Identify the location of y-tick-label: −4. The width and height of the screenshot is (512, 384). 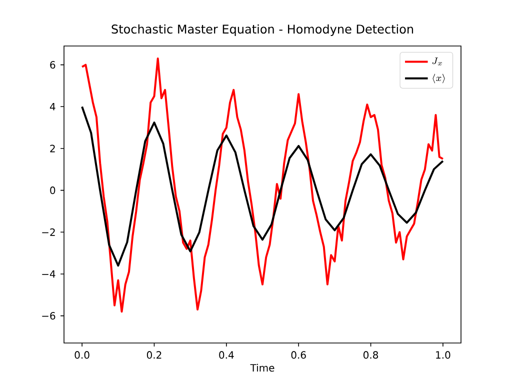
(49, 274).